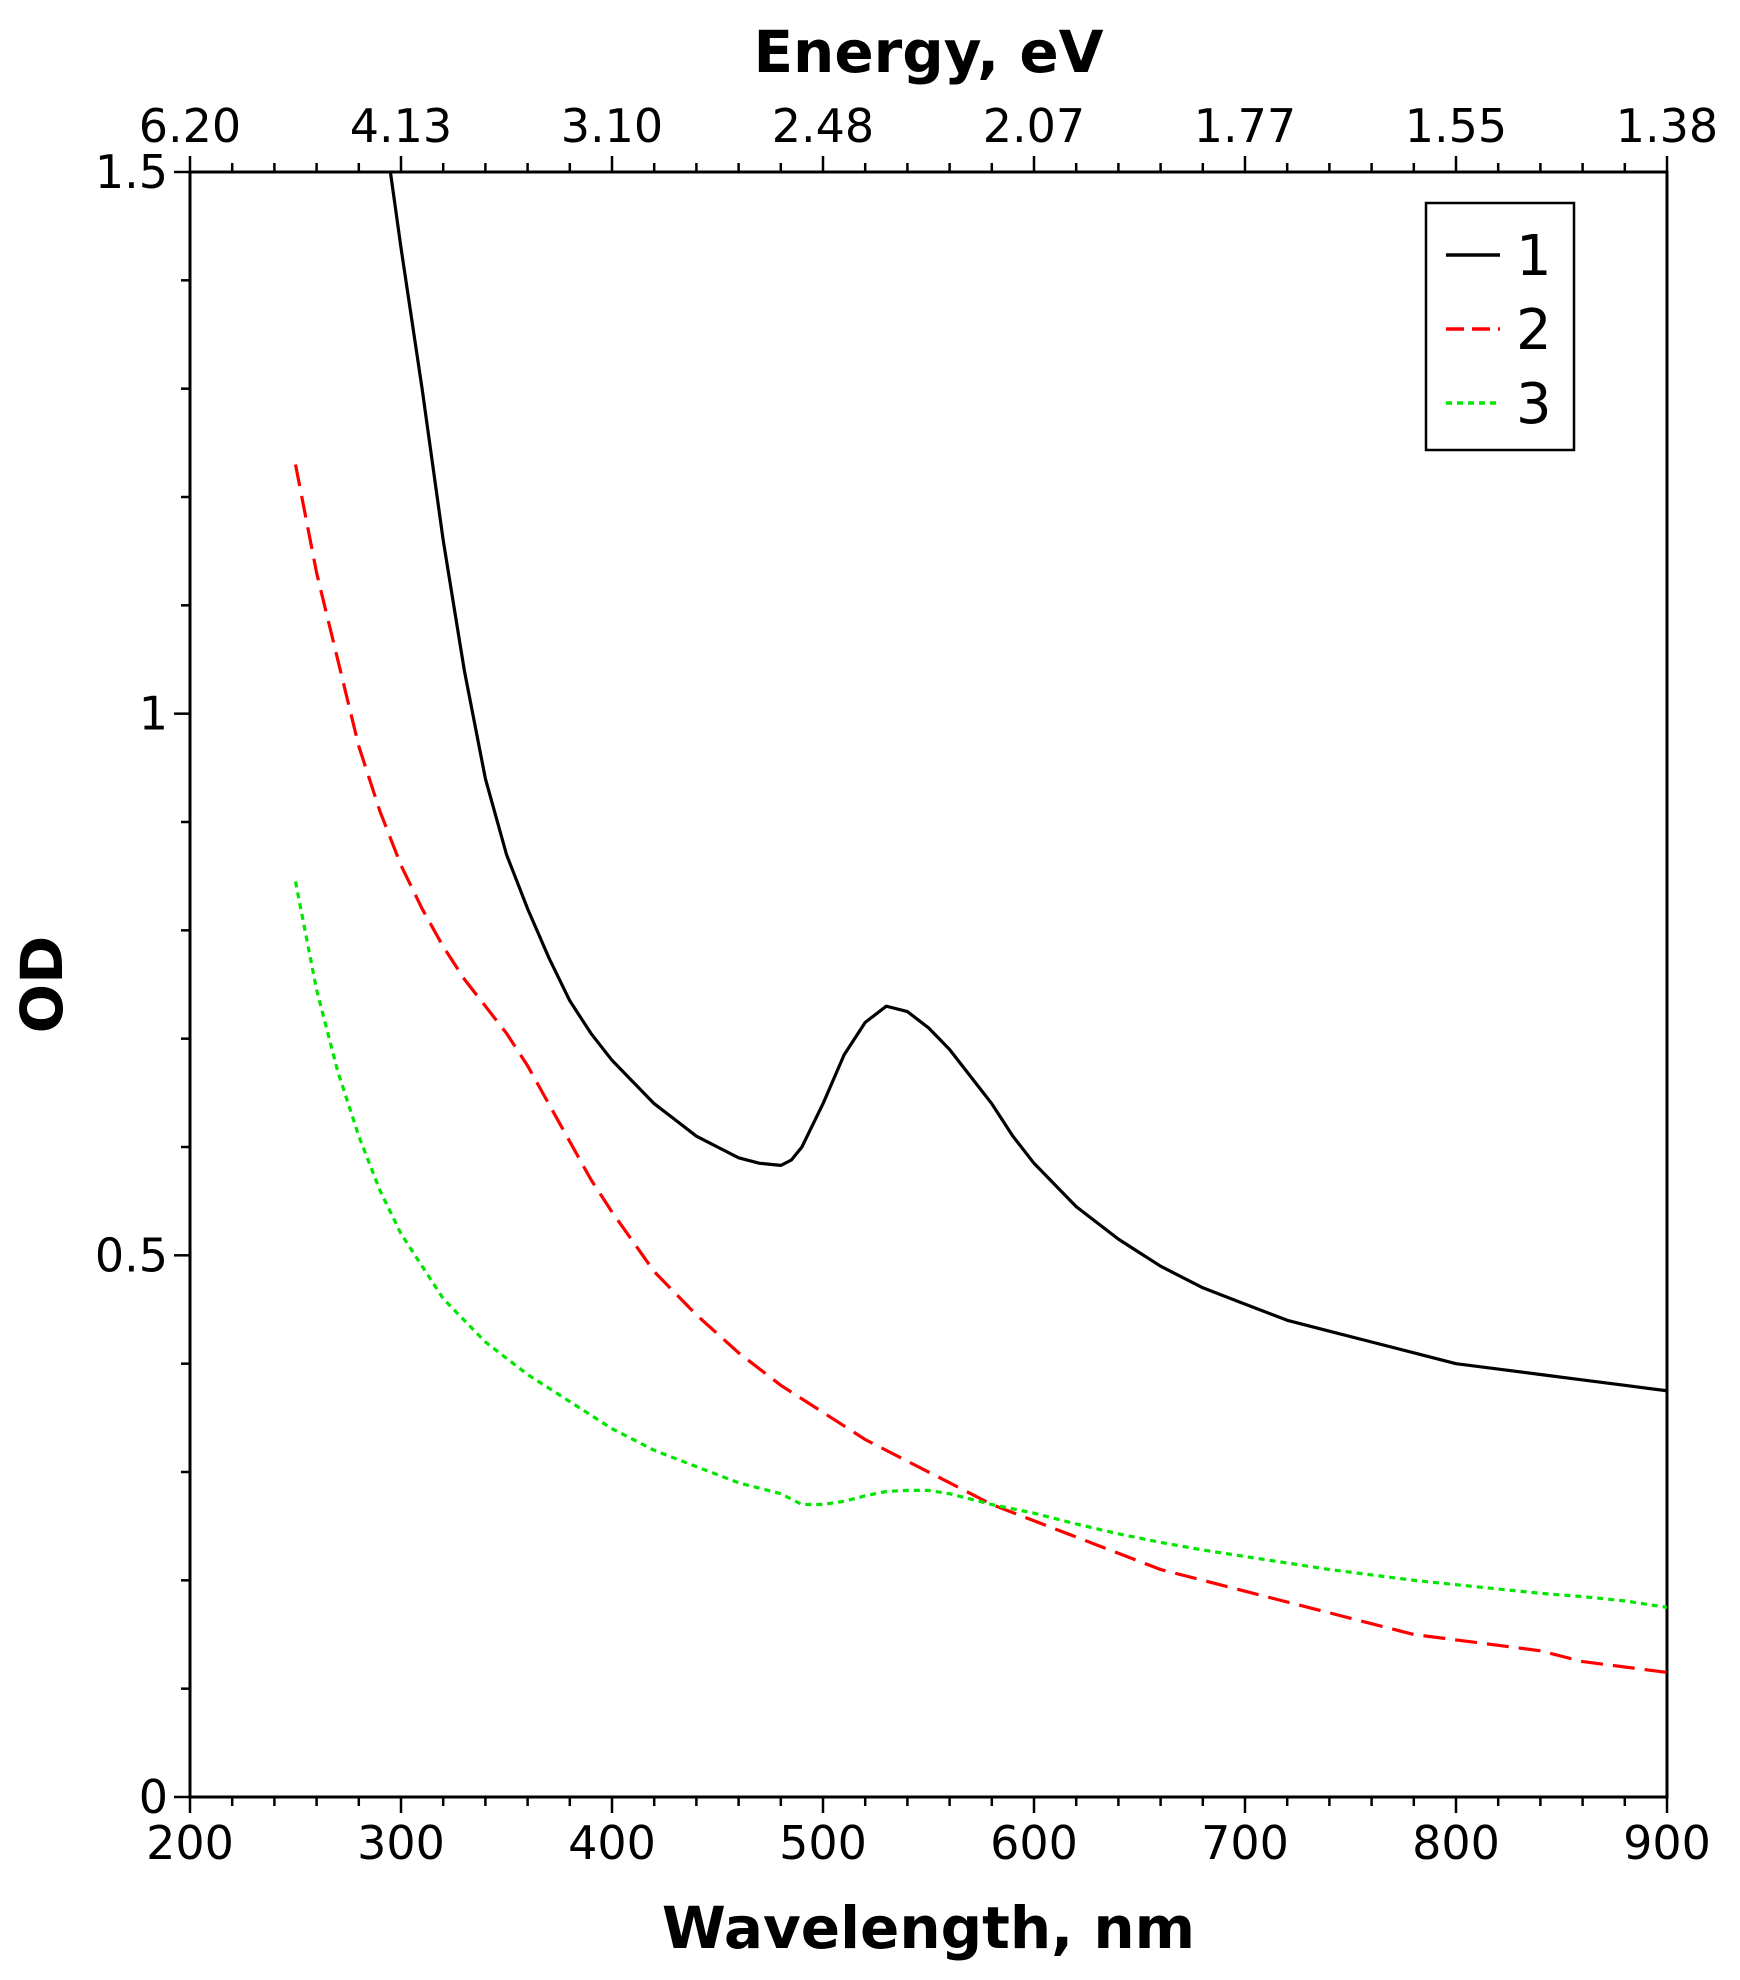 The image size is (1740, 1980). Describe the element at coordinates (823, 126) in the screenshot. I see `top-tick-label: 2.48` at that location.